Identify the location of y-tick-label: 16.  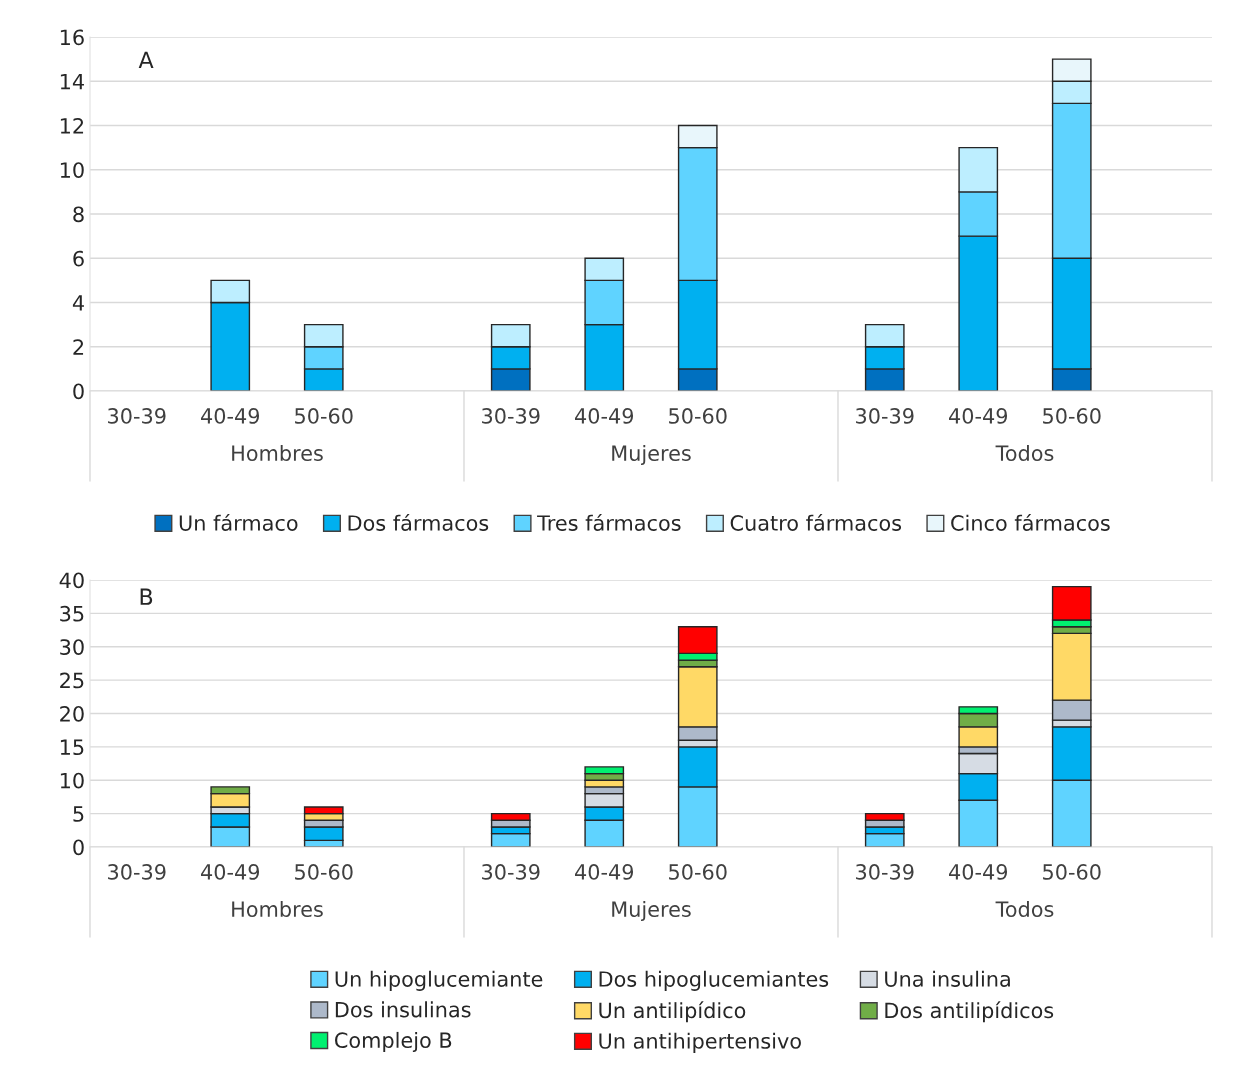
(72, 37).